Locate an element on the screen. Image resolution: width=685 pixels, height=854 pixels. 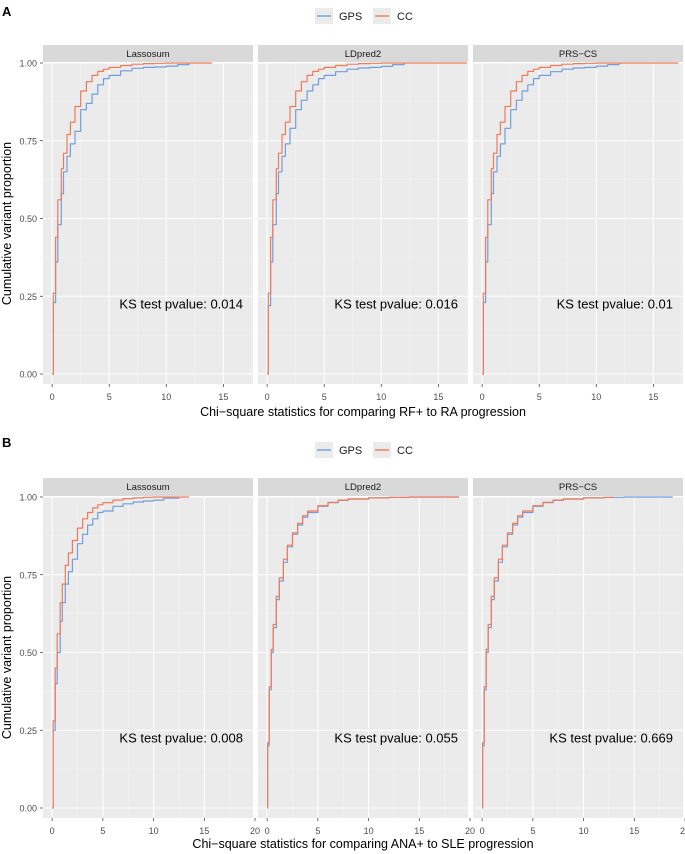
ks-annotation: KS test pvalue: 0.669 is located at coordinates (611, 738).